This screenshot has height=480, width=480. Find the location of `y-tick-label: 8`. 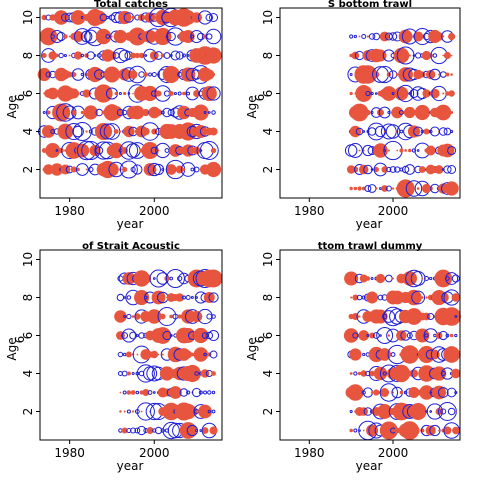

y-tick-label: 8 is located at coordinates (268, 56).